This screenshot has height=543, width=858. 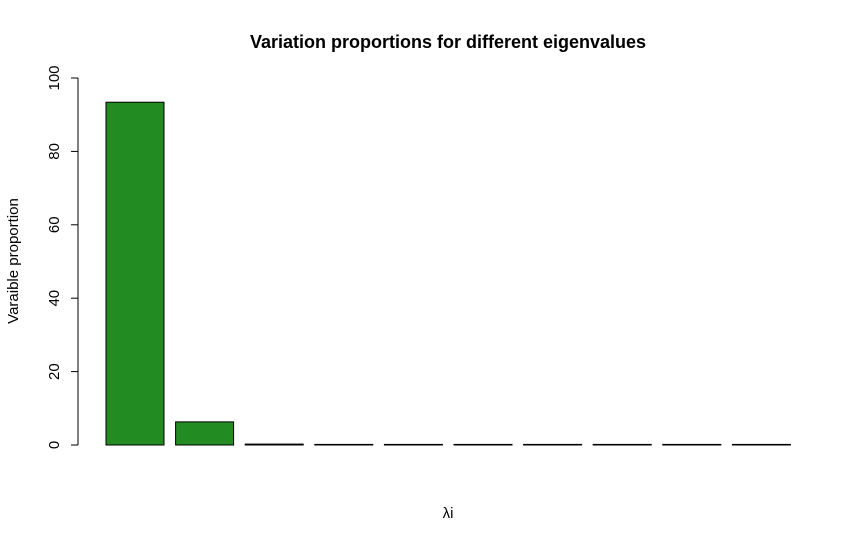 What do you see at coordinates (62, 257) in the screenshot?
I see `y-axis: 0 20 40 60 80 100` at bounding box center [62, 257].